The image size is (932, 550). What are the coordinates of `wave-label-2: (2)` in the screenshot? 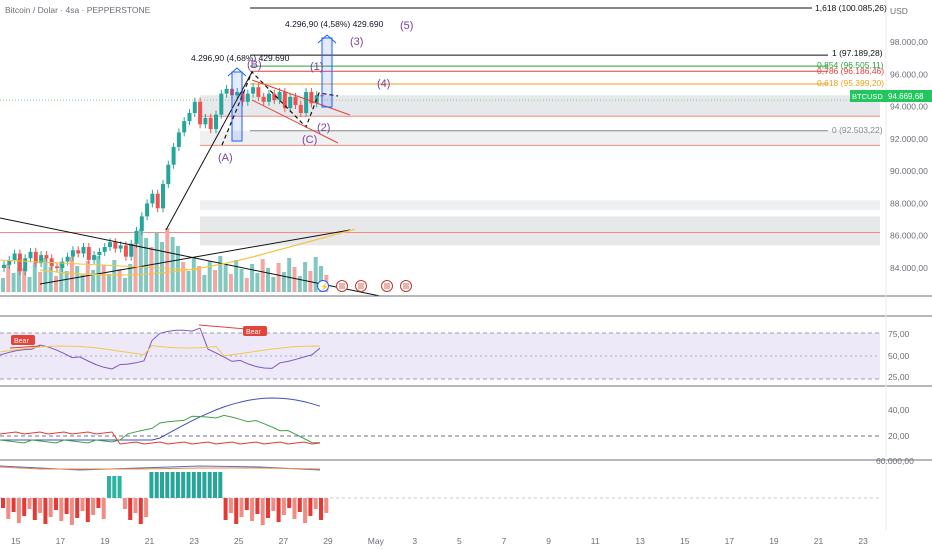 It's located at (323, 128).